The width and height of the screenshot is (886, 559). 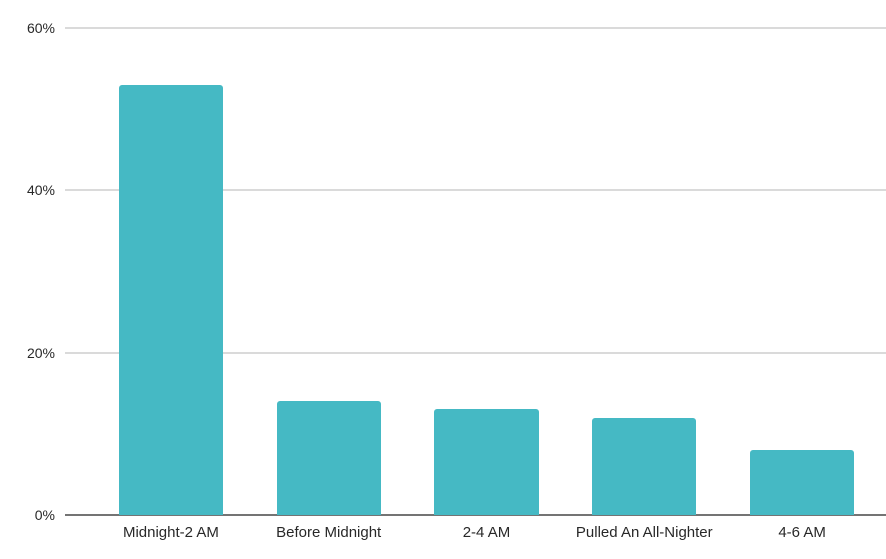 What do you see at coordinates (40, 352) in the screenshot?
I see `y-tick-label: 20%` at bounding box center [40, 352].